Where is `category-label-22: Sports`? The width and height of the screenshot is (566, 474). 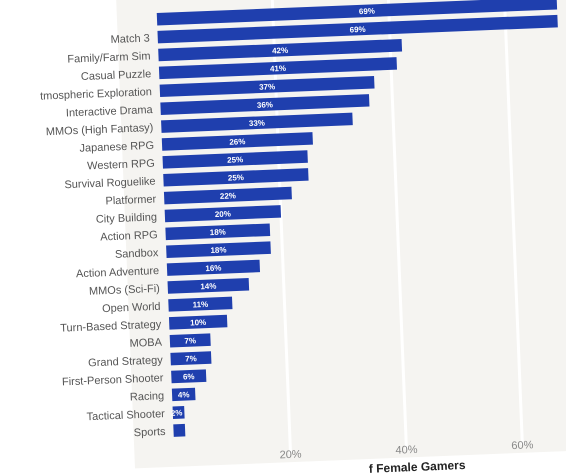
category-label-22: Sports is located at coordinates (150, 432).